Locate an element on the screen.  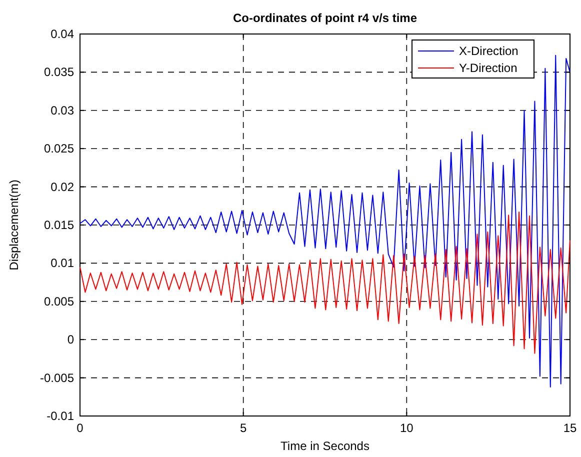
y-tick-label: 0.01 is located at coordinates (62, 263).